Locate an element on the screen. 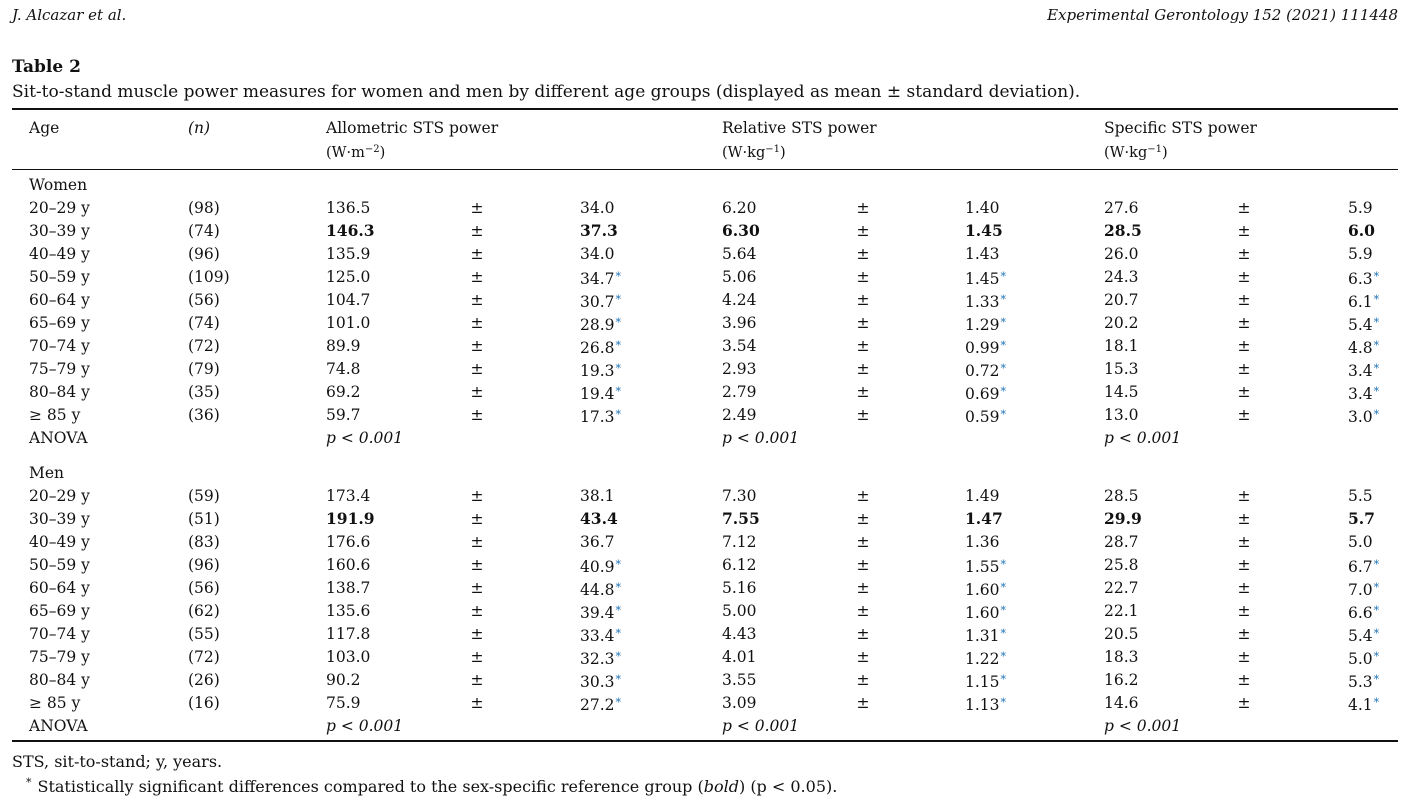  group-heading: Women is located at coordinates (58, 185).